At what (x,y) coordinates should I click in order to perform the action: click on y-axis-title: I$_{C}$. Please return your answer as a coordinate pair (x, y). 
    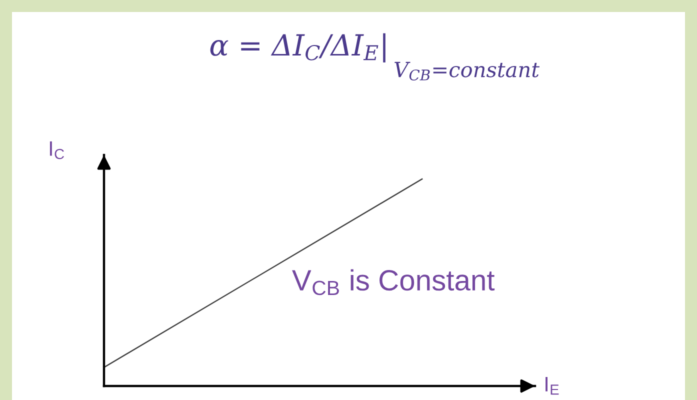
    Looking at the image, I should click on (57, 150).